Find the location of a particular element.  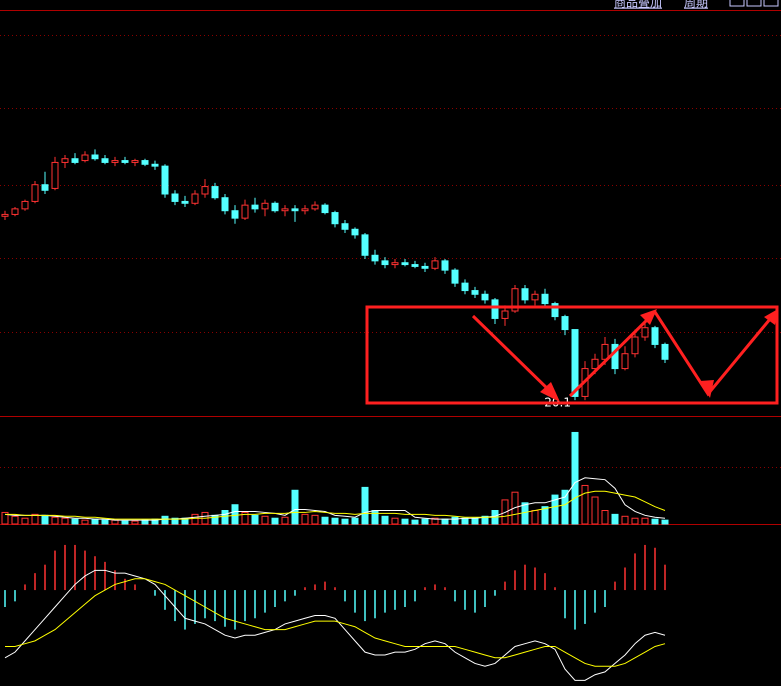

indicator-line is located at coordinates (335, 622).